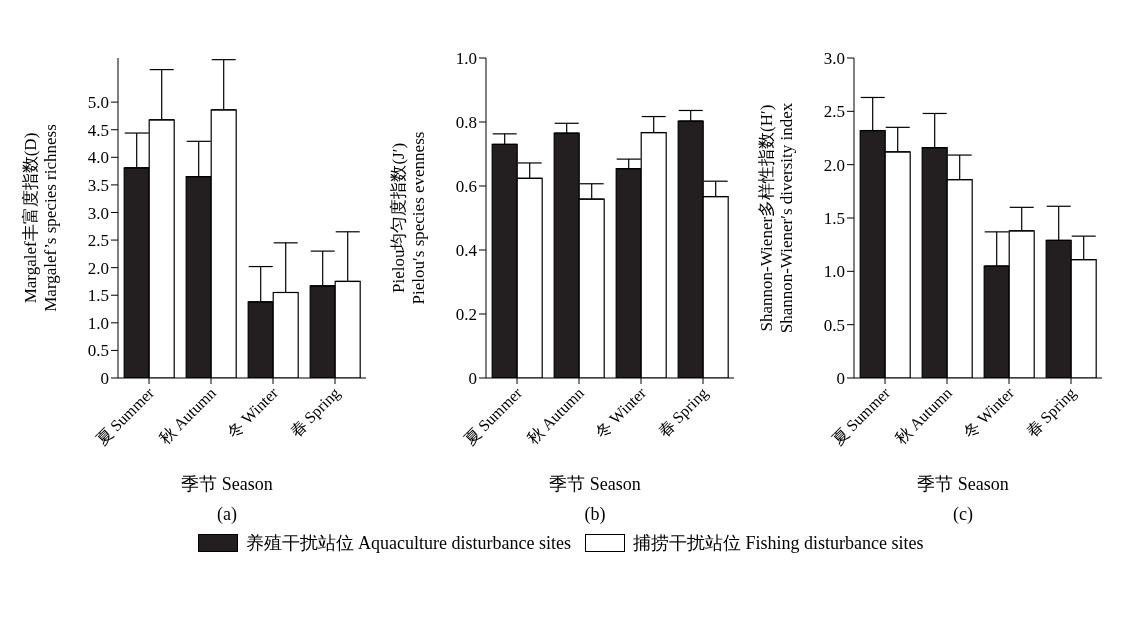 This screenshot has width=1121, height=617. What do you see at coordinates (466, 251) in the screenshot?
I see `y-tick-label: 0.4` at bounding box center [466, 251].